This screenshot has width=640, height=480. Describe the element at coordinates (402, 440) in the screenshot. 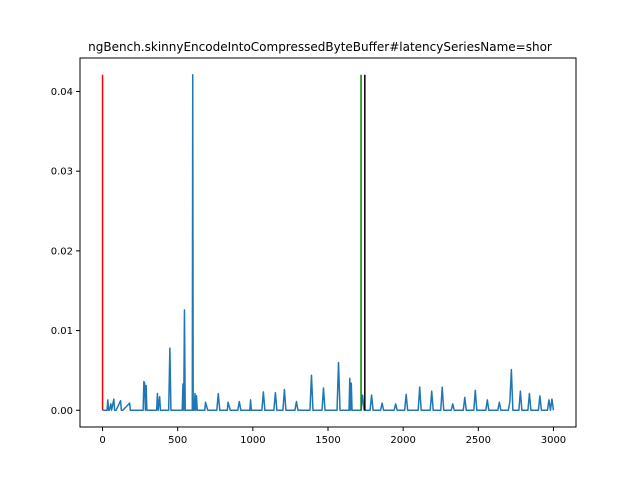

I see `x-tick-label: 2000` at that location.